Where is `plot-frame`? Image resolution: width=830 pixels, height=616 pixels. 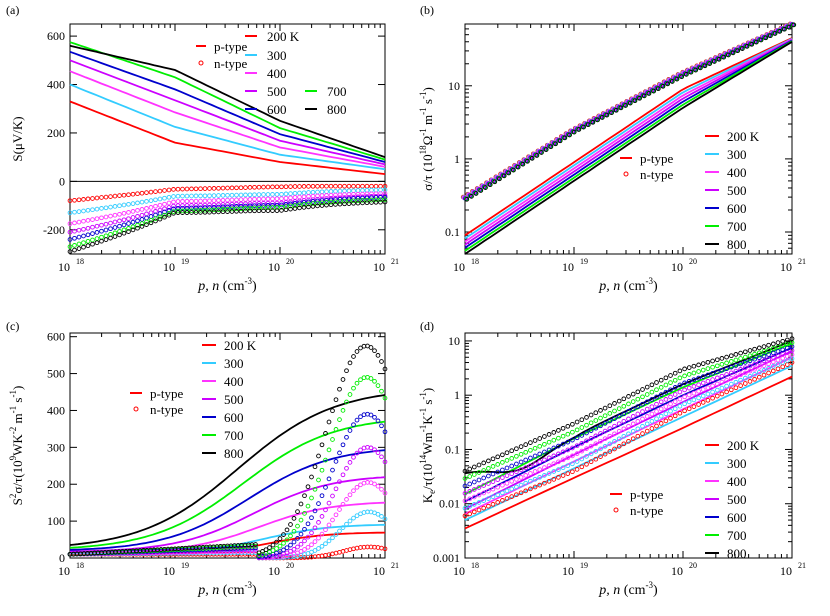 plot-frame is located at coordinates (628, 139).